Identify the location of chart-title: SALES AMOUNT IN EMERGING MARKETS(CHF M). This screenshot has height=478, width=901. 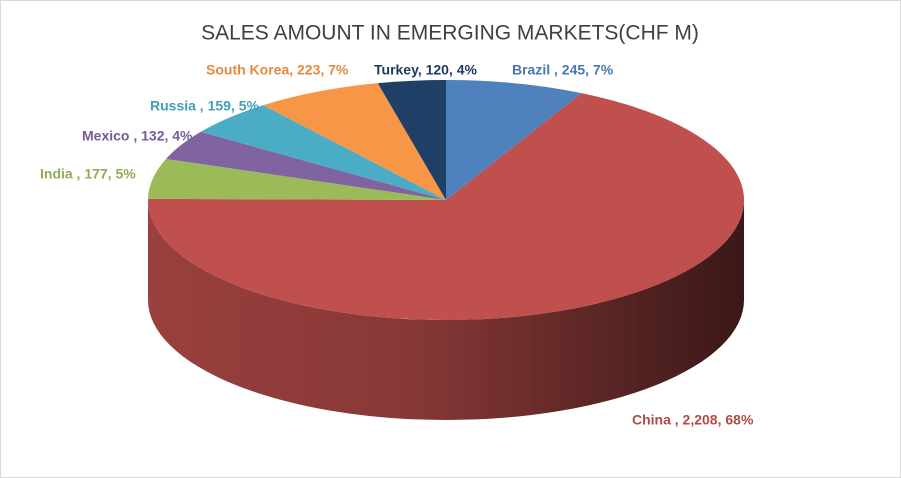
(450, 33).